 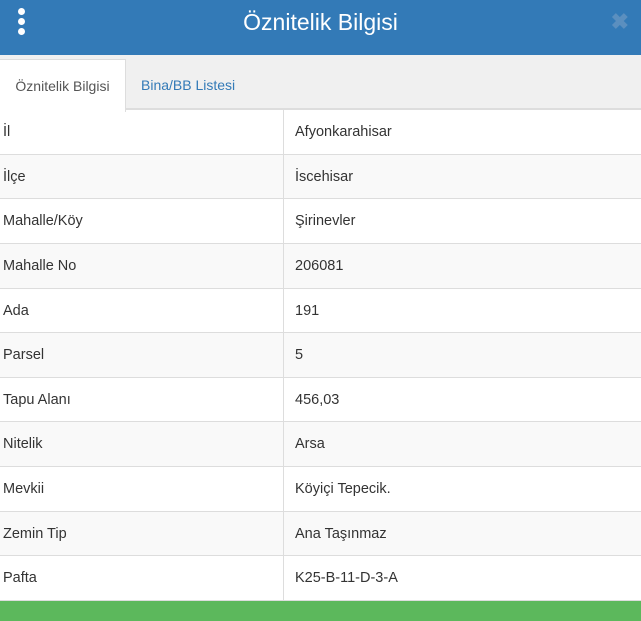 I want to click on attribute-value: Arsa, so click(x=310, y=444).